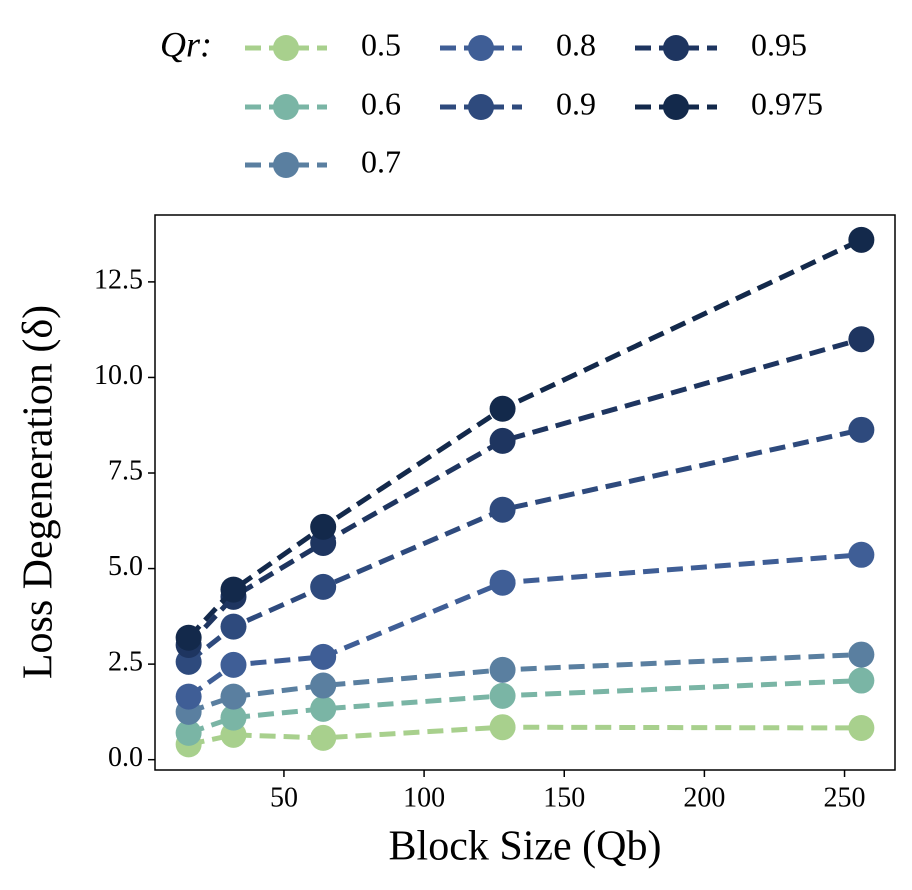  I want to click on x-tick-label: 200, so click(704, 797).